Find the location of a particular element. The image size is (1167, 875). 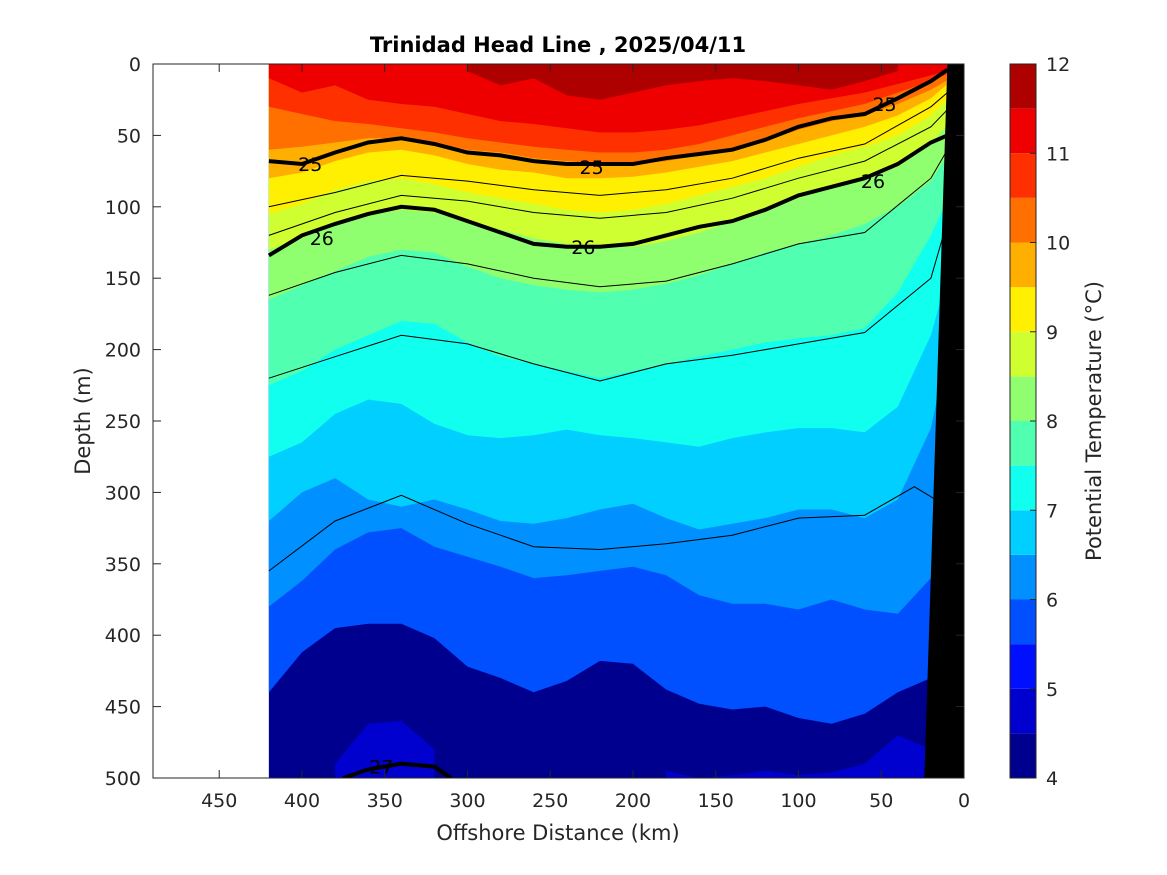

x-axis-label: Offshore Distance (km) is located at coordinates (557, 833).